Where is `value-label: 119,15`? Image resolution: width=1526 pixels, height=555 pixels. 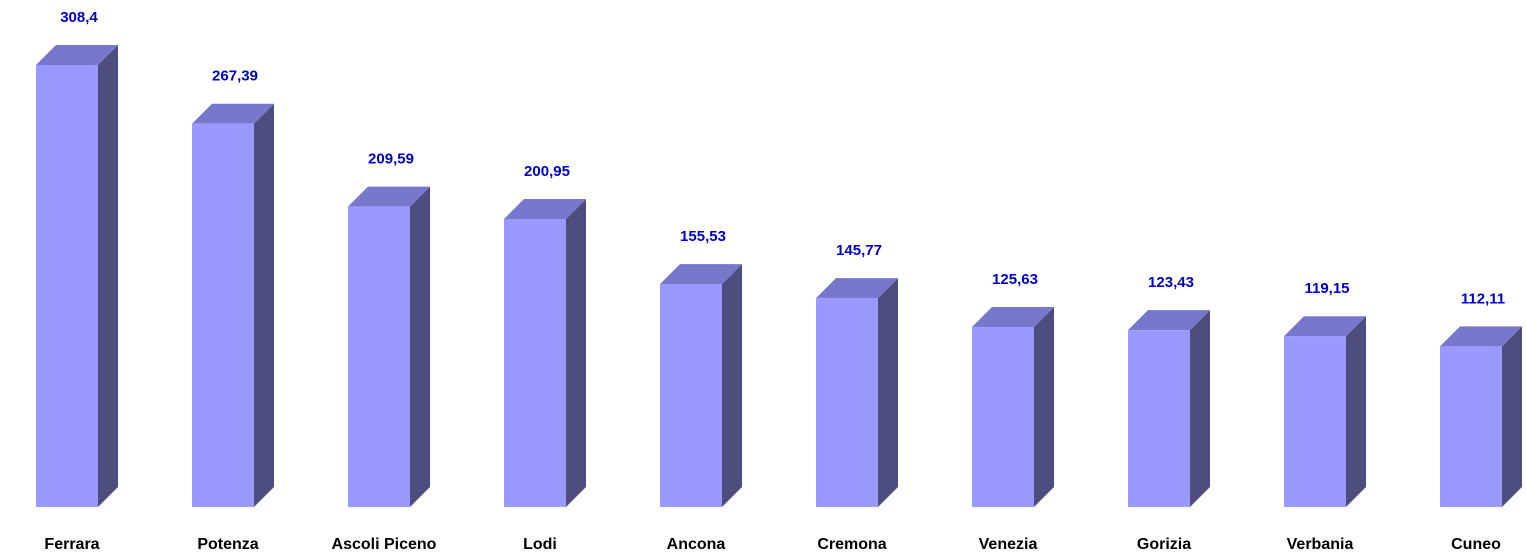 value-label: 119,15 is located at coordinates (1326, 288).